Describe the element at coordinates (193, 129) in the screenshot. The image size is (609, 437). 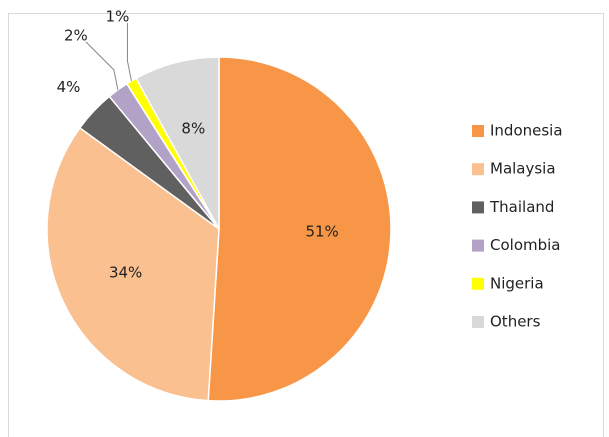
I see `data-label: 8%` at that location.